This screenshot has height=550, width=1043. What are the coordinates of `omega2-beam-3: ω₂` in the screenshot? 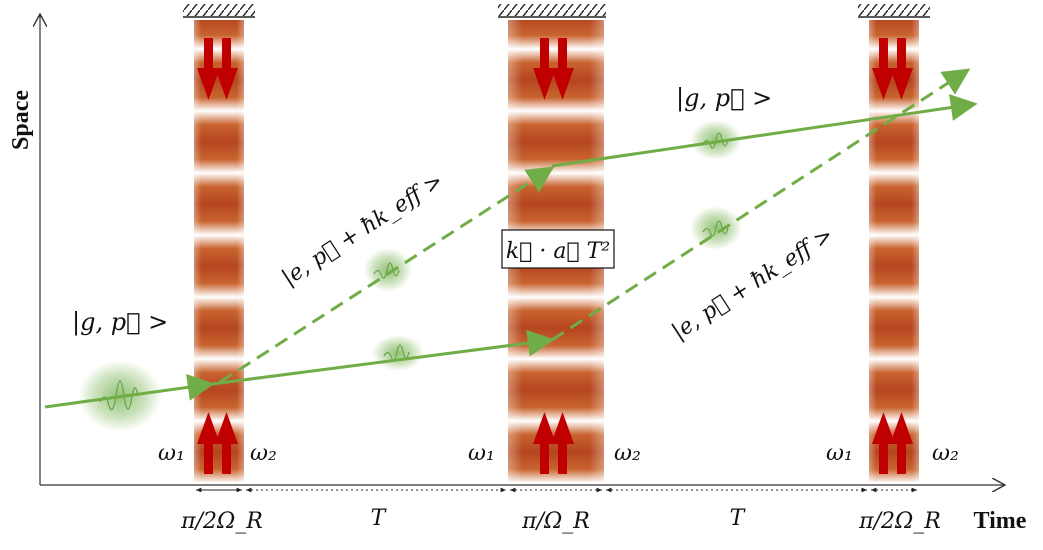 It's located at (945, 453).